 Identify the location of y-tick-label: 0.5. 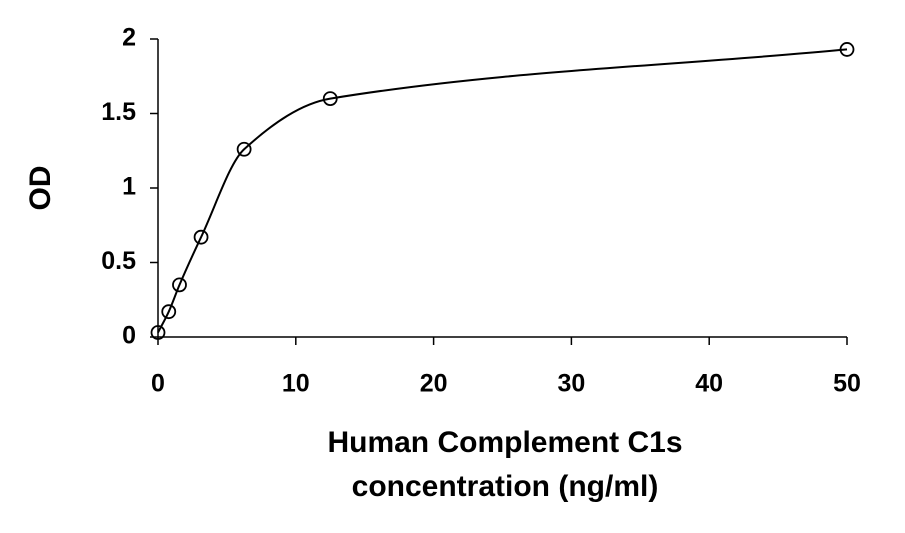
(118, 261).